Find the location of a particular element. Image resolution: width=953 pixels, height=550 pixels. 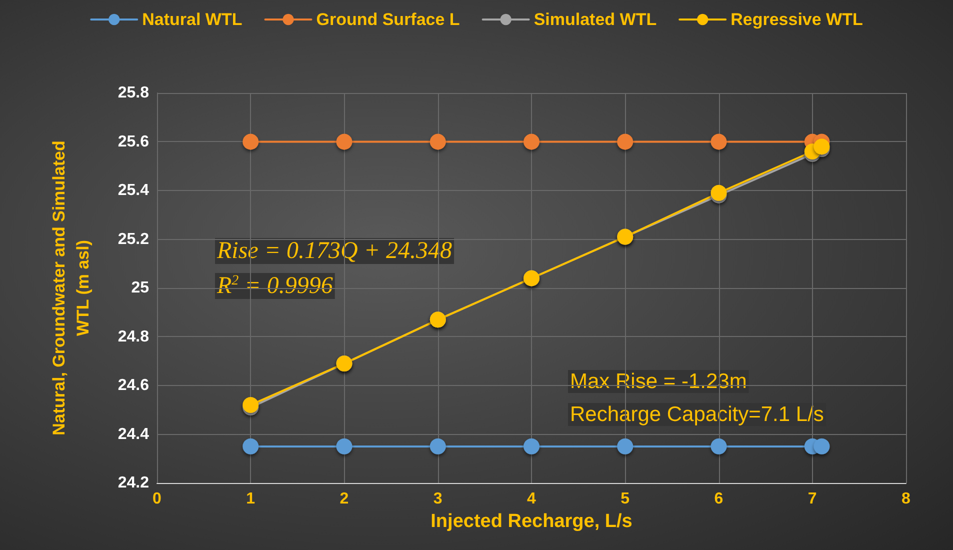

y-tick-label: 24.6 is located at coordinates (134, 385).